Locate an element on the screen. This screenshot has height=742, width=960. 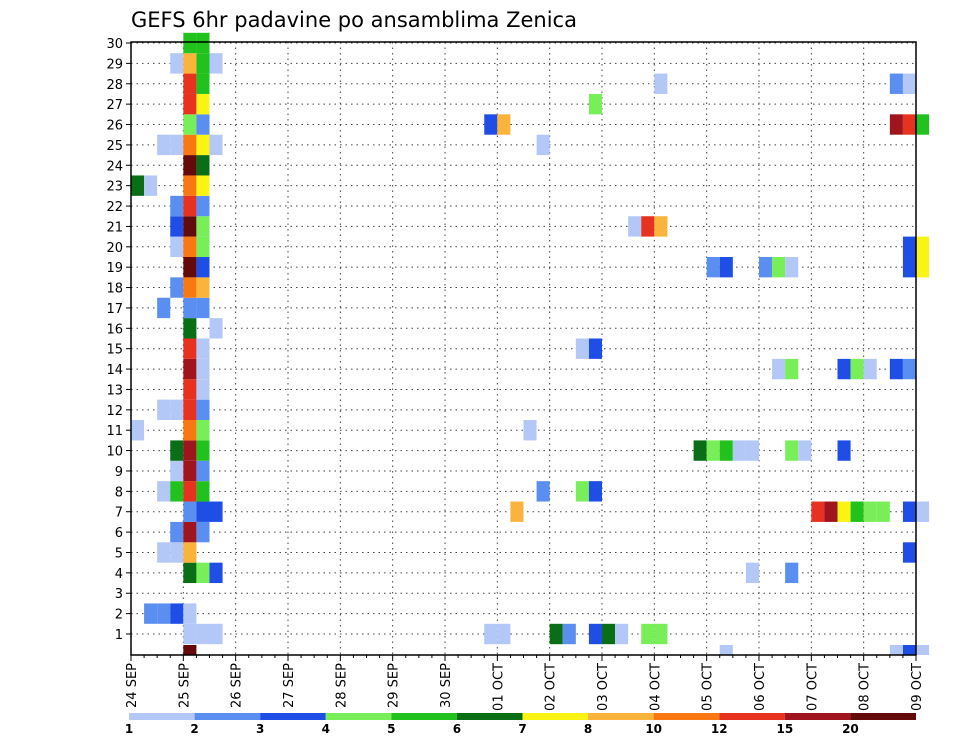
y-tick-label: 4 is located at coordinates (119, 574).